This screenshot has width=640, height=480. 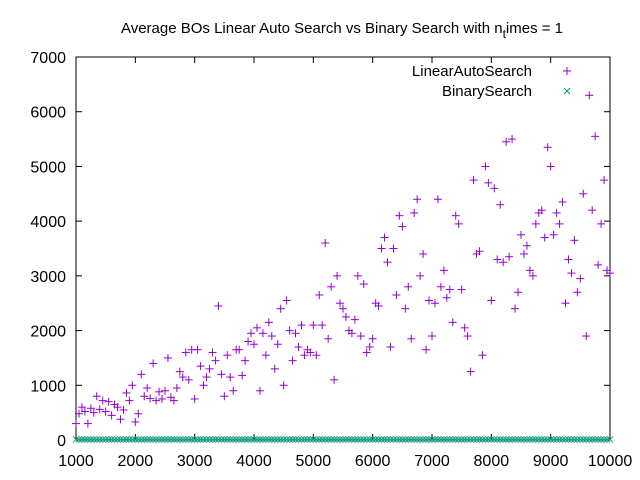 What do you see at coordinates (567, 91) in the screenshot?
I see `legend-cross-icon` at bounding box center [567, 91].